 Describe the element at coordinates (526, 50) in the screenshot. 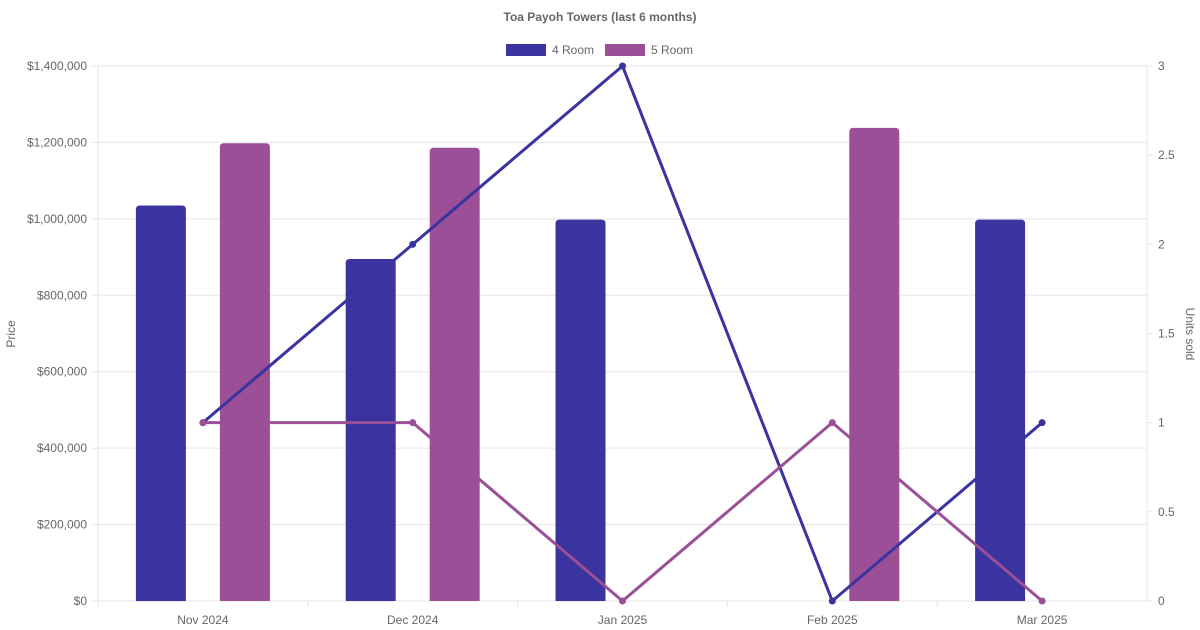

I see `legend-swatch-4-room` at that location.